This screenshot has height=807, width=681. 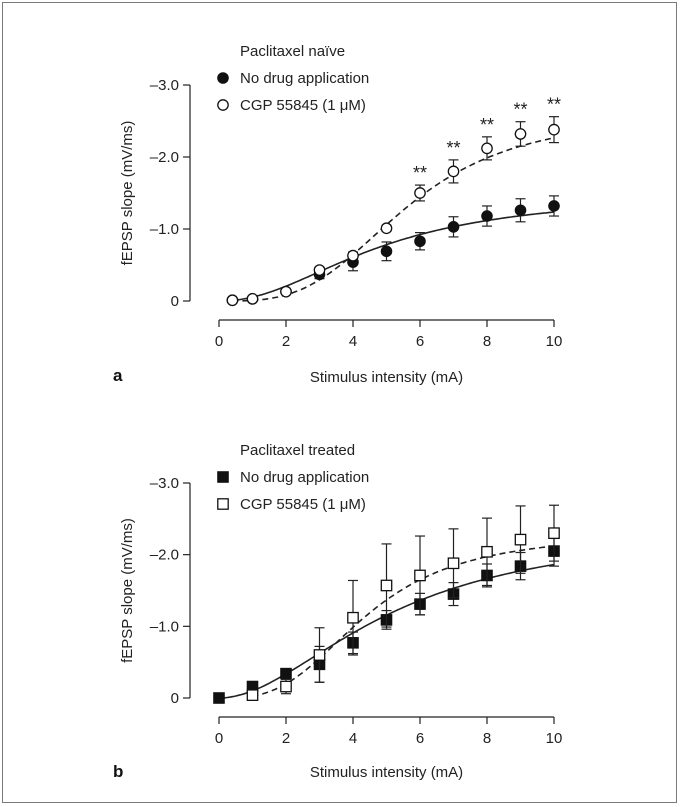 I want to click on panel-letter: b, so click(x=118, y=771).